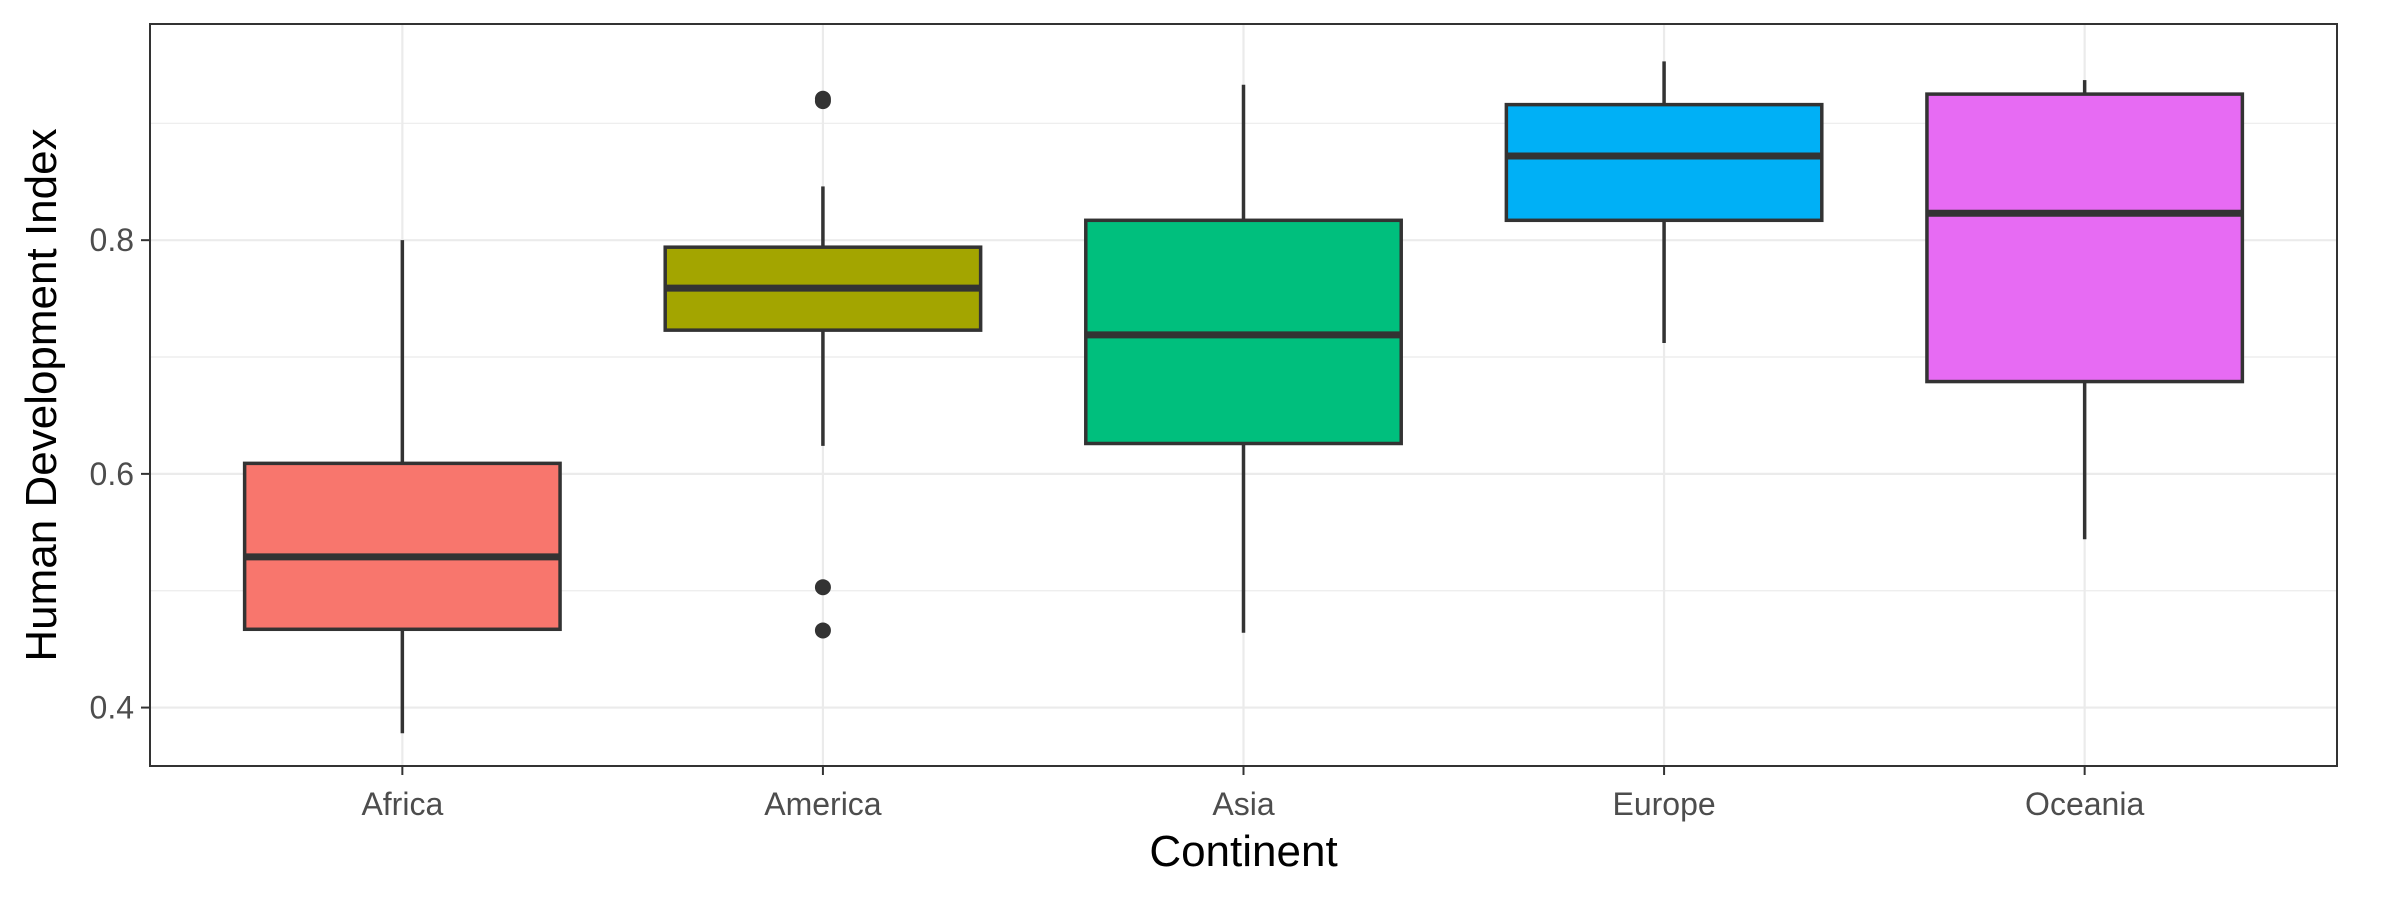  What do you see at coordinates (1243, 358) in the screenshot?
I see `box-asia` at bounding box center [1243, 358].